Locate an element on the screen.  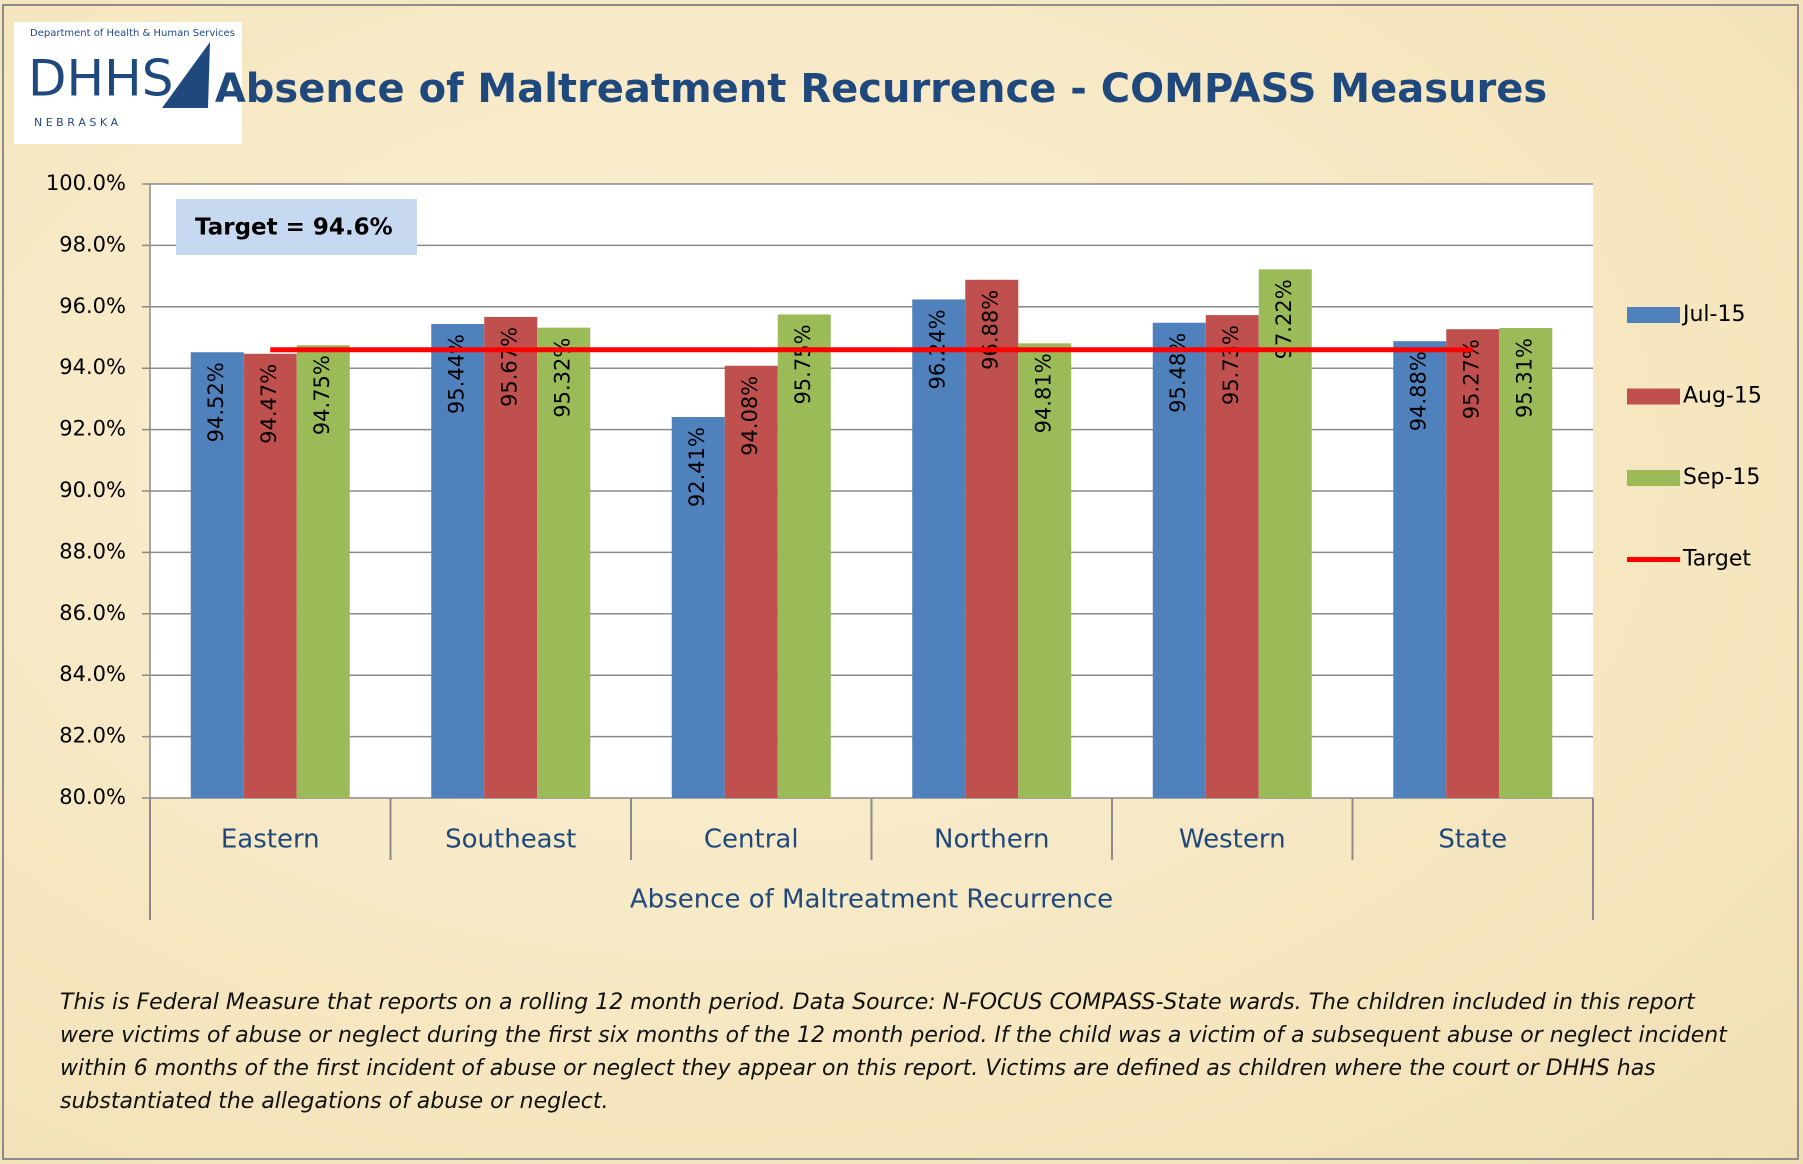
annotation: Target = 94.6% is located at coordinates (294, 228).